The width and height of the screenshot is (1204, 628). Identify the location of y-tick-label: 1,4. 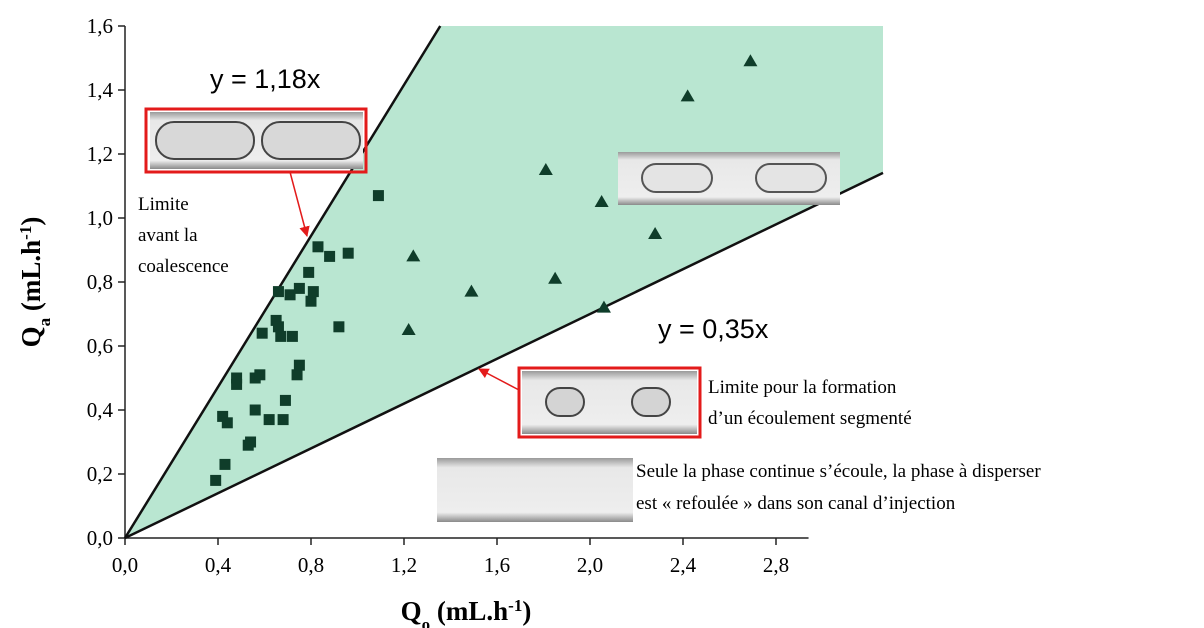
(100, 90).